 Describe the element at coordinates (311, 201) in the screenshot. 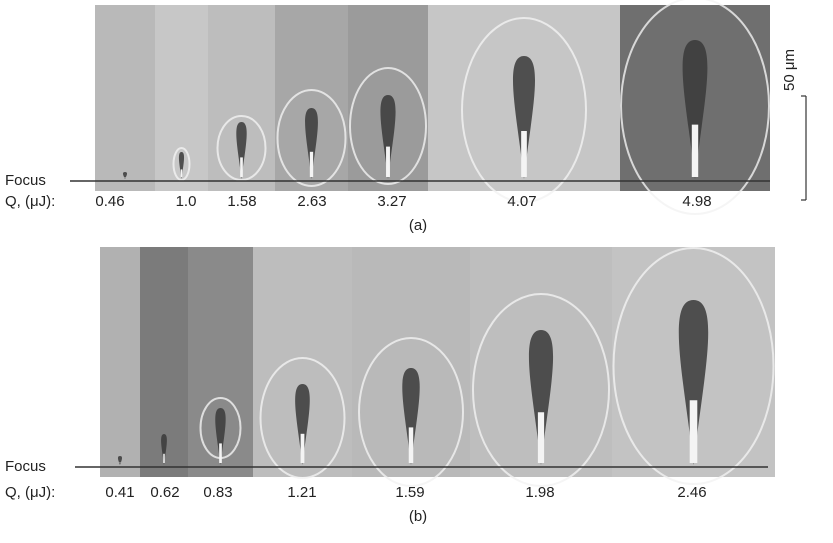

I see `energy-label: 2.63` at that location.